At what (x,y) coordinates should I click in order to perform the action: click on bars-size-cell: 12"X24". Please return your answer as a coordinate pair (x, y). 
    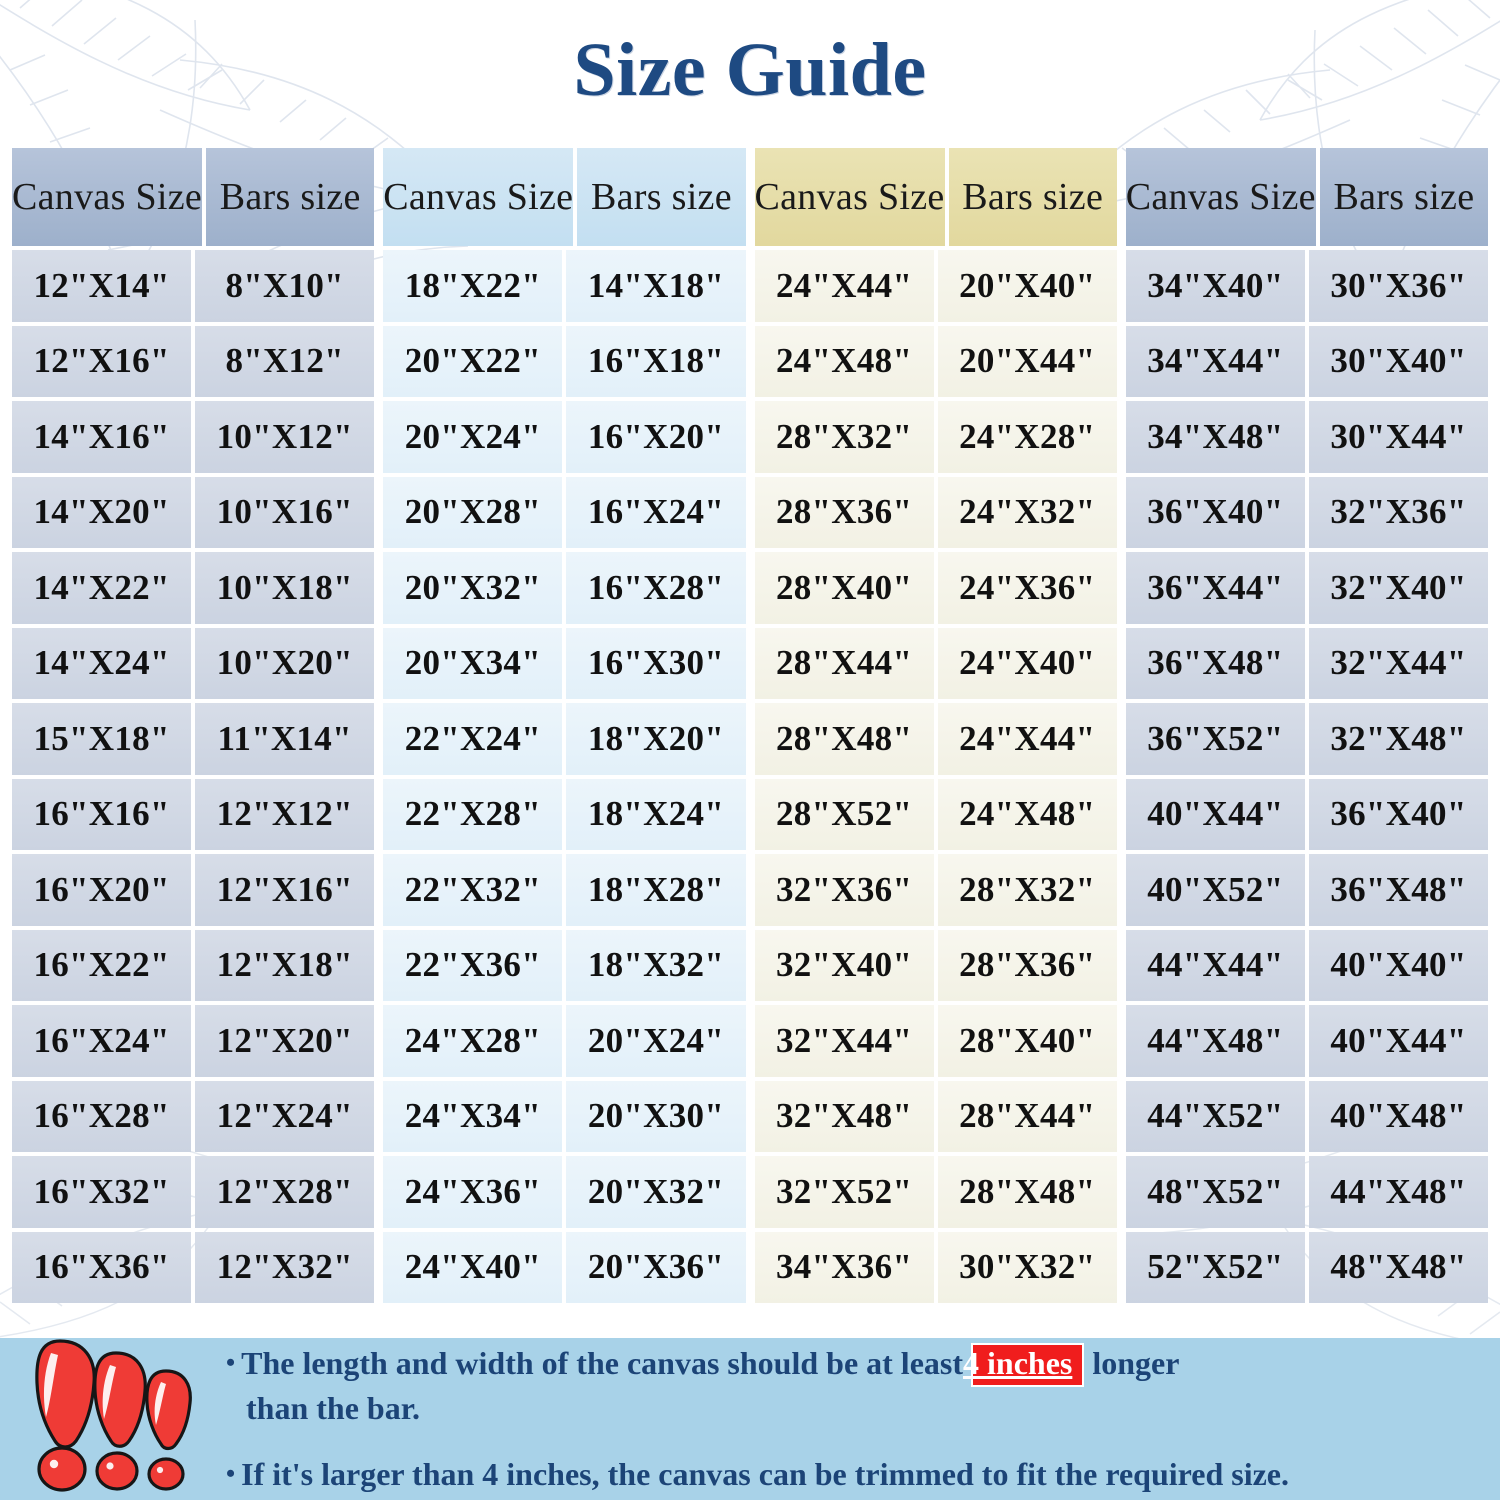
    Looking at the image, I should click on (285, 1116).